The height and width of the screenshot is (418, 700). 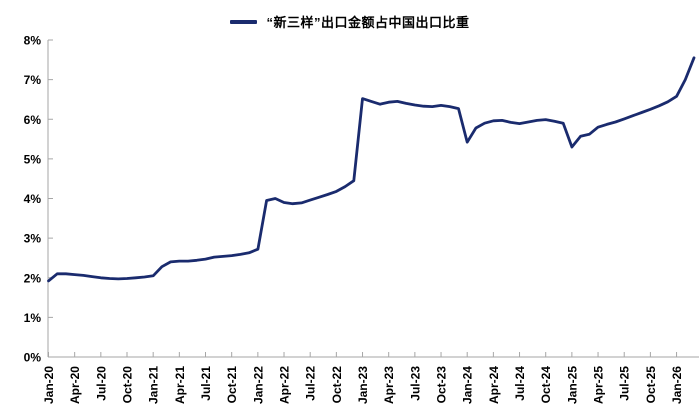 I want to click on x-tick-label: Apr-25, so click(x=599, y=385).